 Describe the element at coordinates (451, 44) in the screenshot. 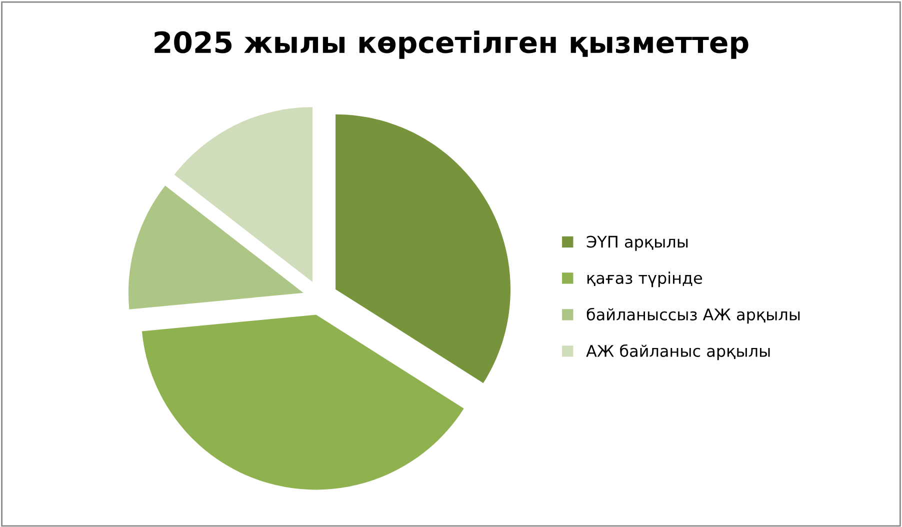

I see `chart-title: 2025 жылы көрсетілген қызметтер` at that location.